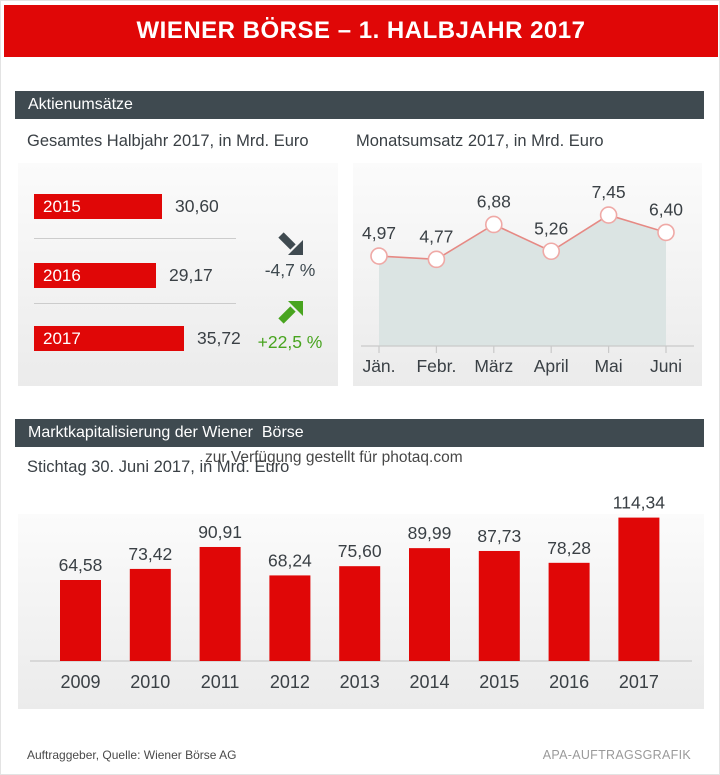 The height and width of the screenshot is (775, 720). What do you see at coordinates (80, 682) in the screenshot?
I see `year-label: 2009` at bounding box center [80, 682].